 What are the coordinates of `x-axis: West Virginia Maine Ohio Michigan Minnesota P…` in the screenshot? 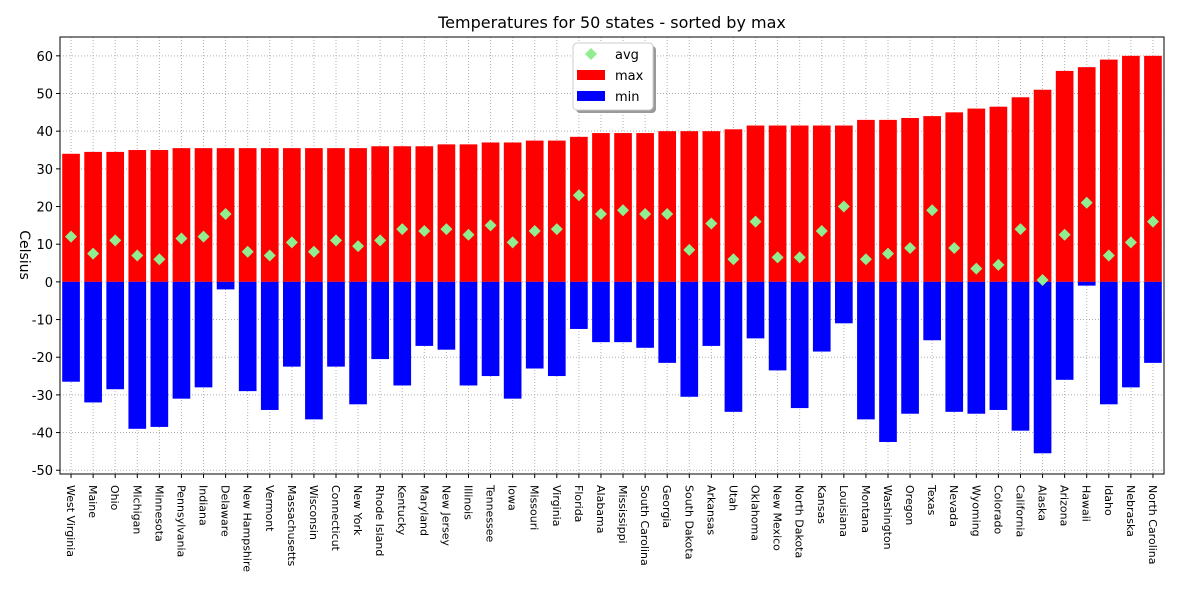 It's located at (611, 523).